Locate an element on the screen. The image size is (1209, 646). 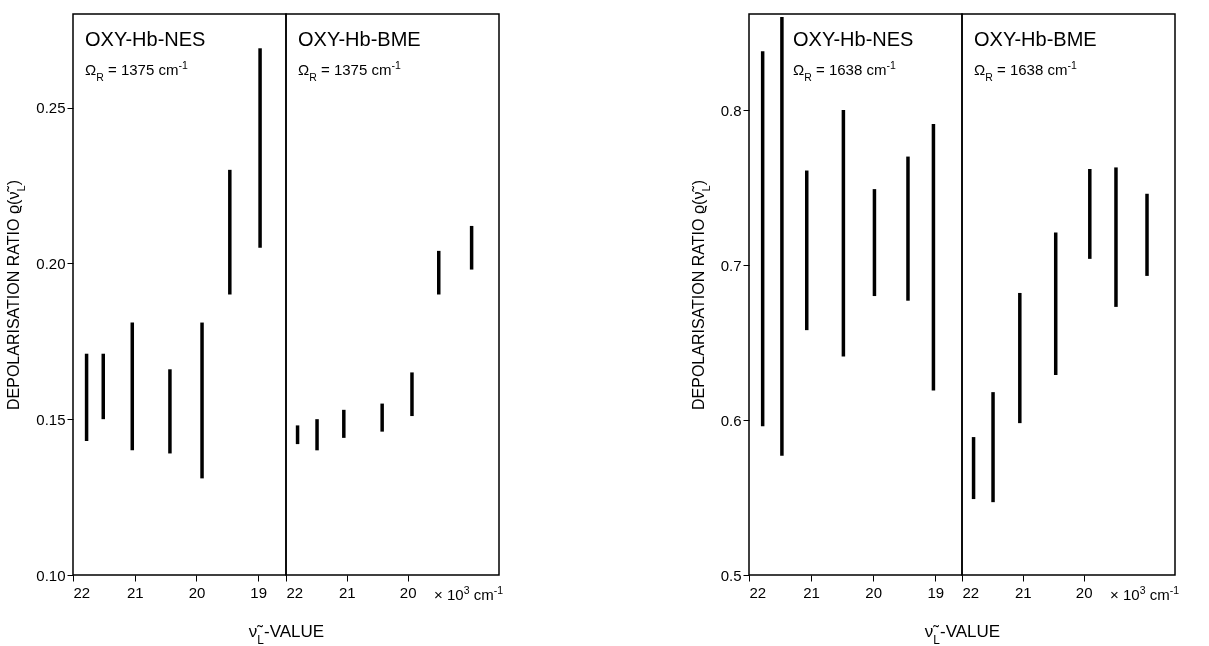
y-tick-label: 0.6 is located at coordinates (731, 420).